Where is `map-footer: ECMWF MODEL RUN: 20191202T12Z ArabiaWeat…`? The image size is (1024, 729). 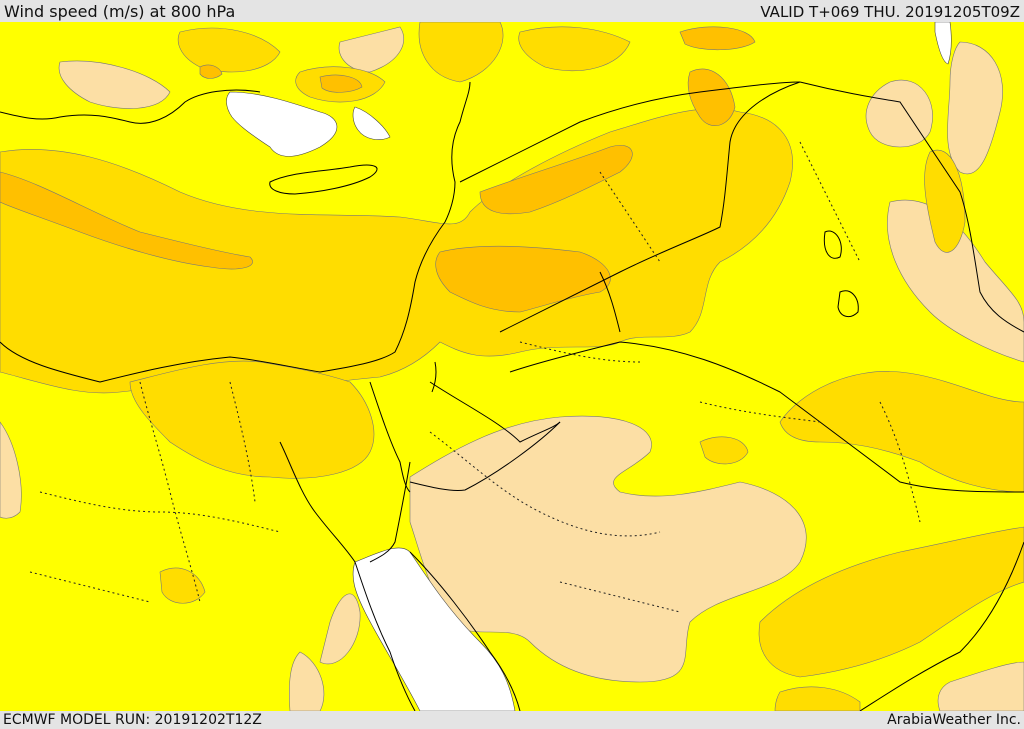
map-footer: ECMWF MODEL RUN: 20191202T12Z ArabiaWeat… is located at coordinates (512, 720).